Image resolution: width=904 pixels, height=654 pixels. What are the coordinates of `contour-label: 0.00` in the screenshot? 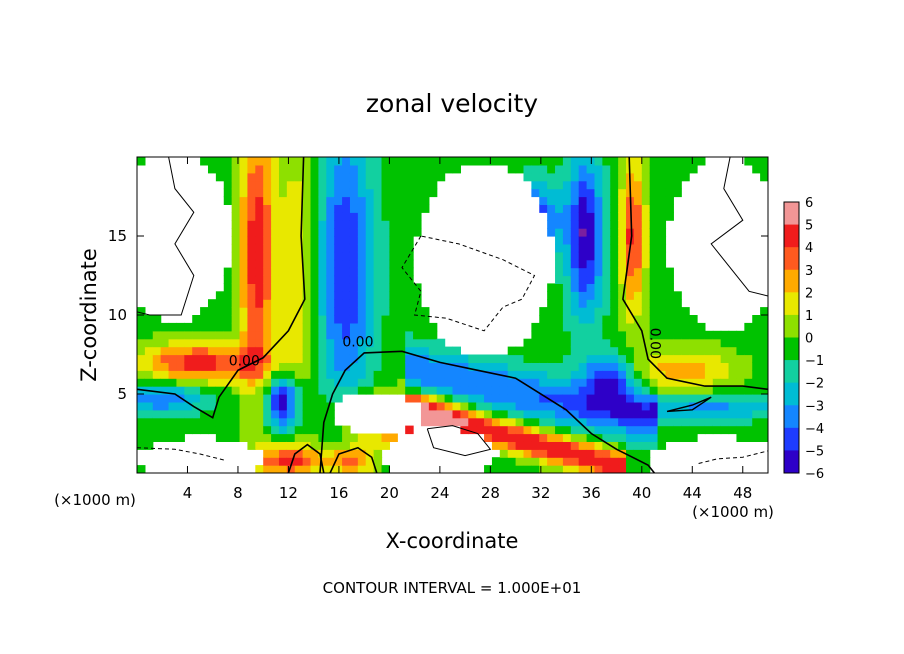 It's located at (244, 362).